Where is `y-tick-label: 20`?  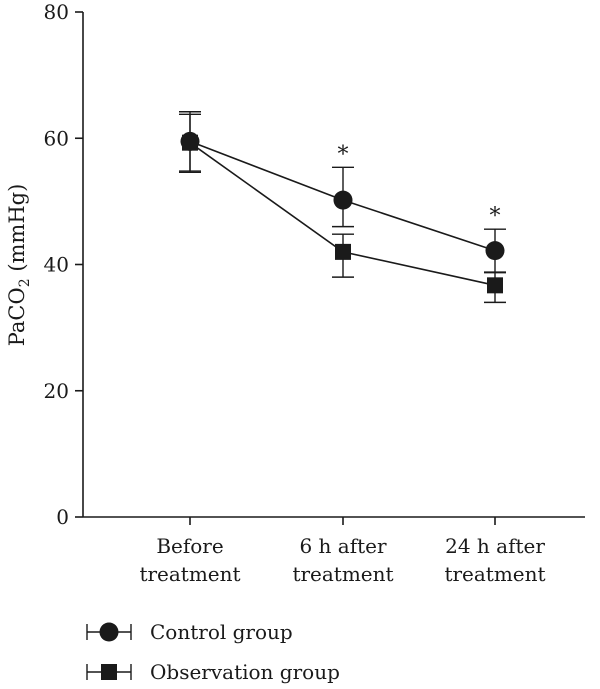 y-tick-label: 20 is located at coordinates (56, 391).